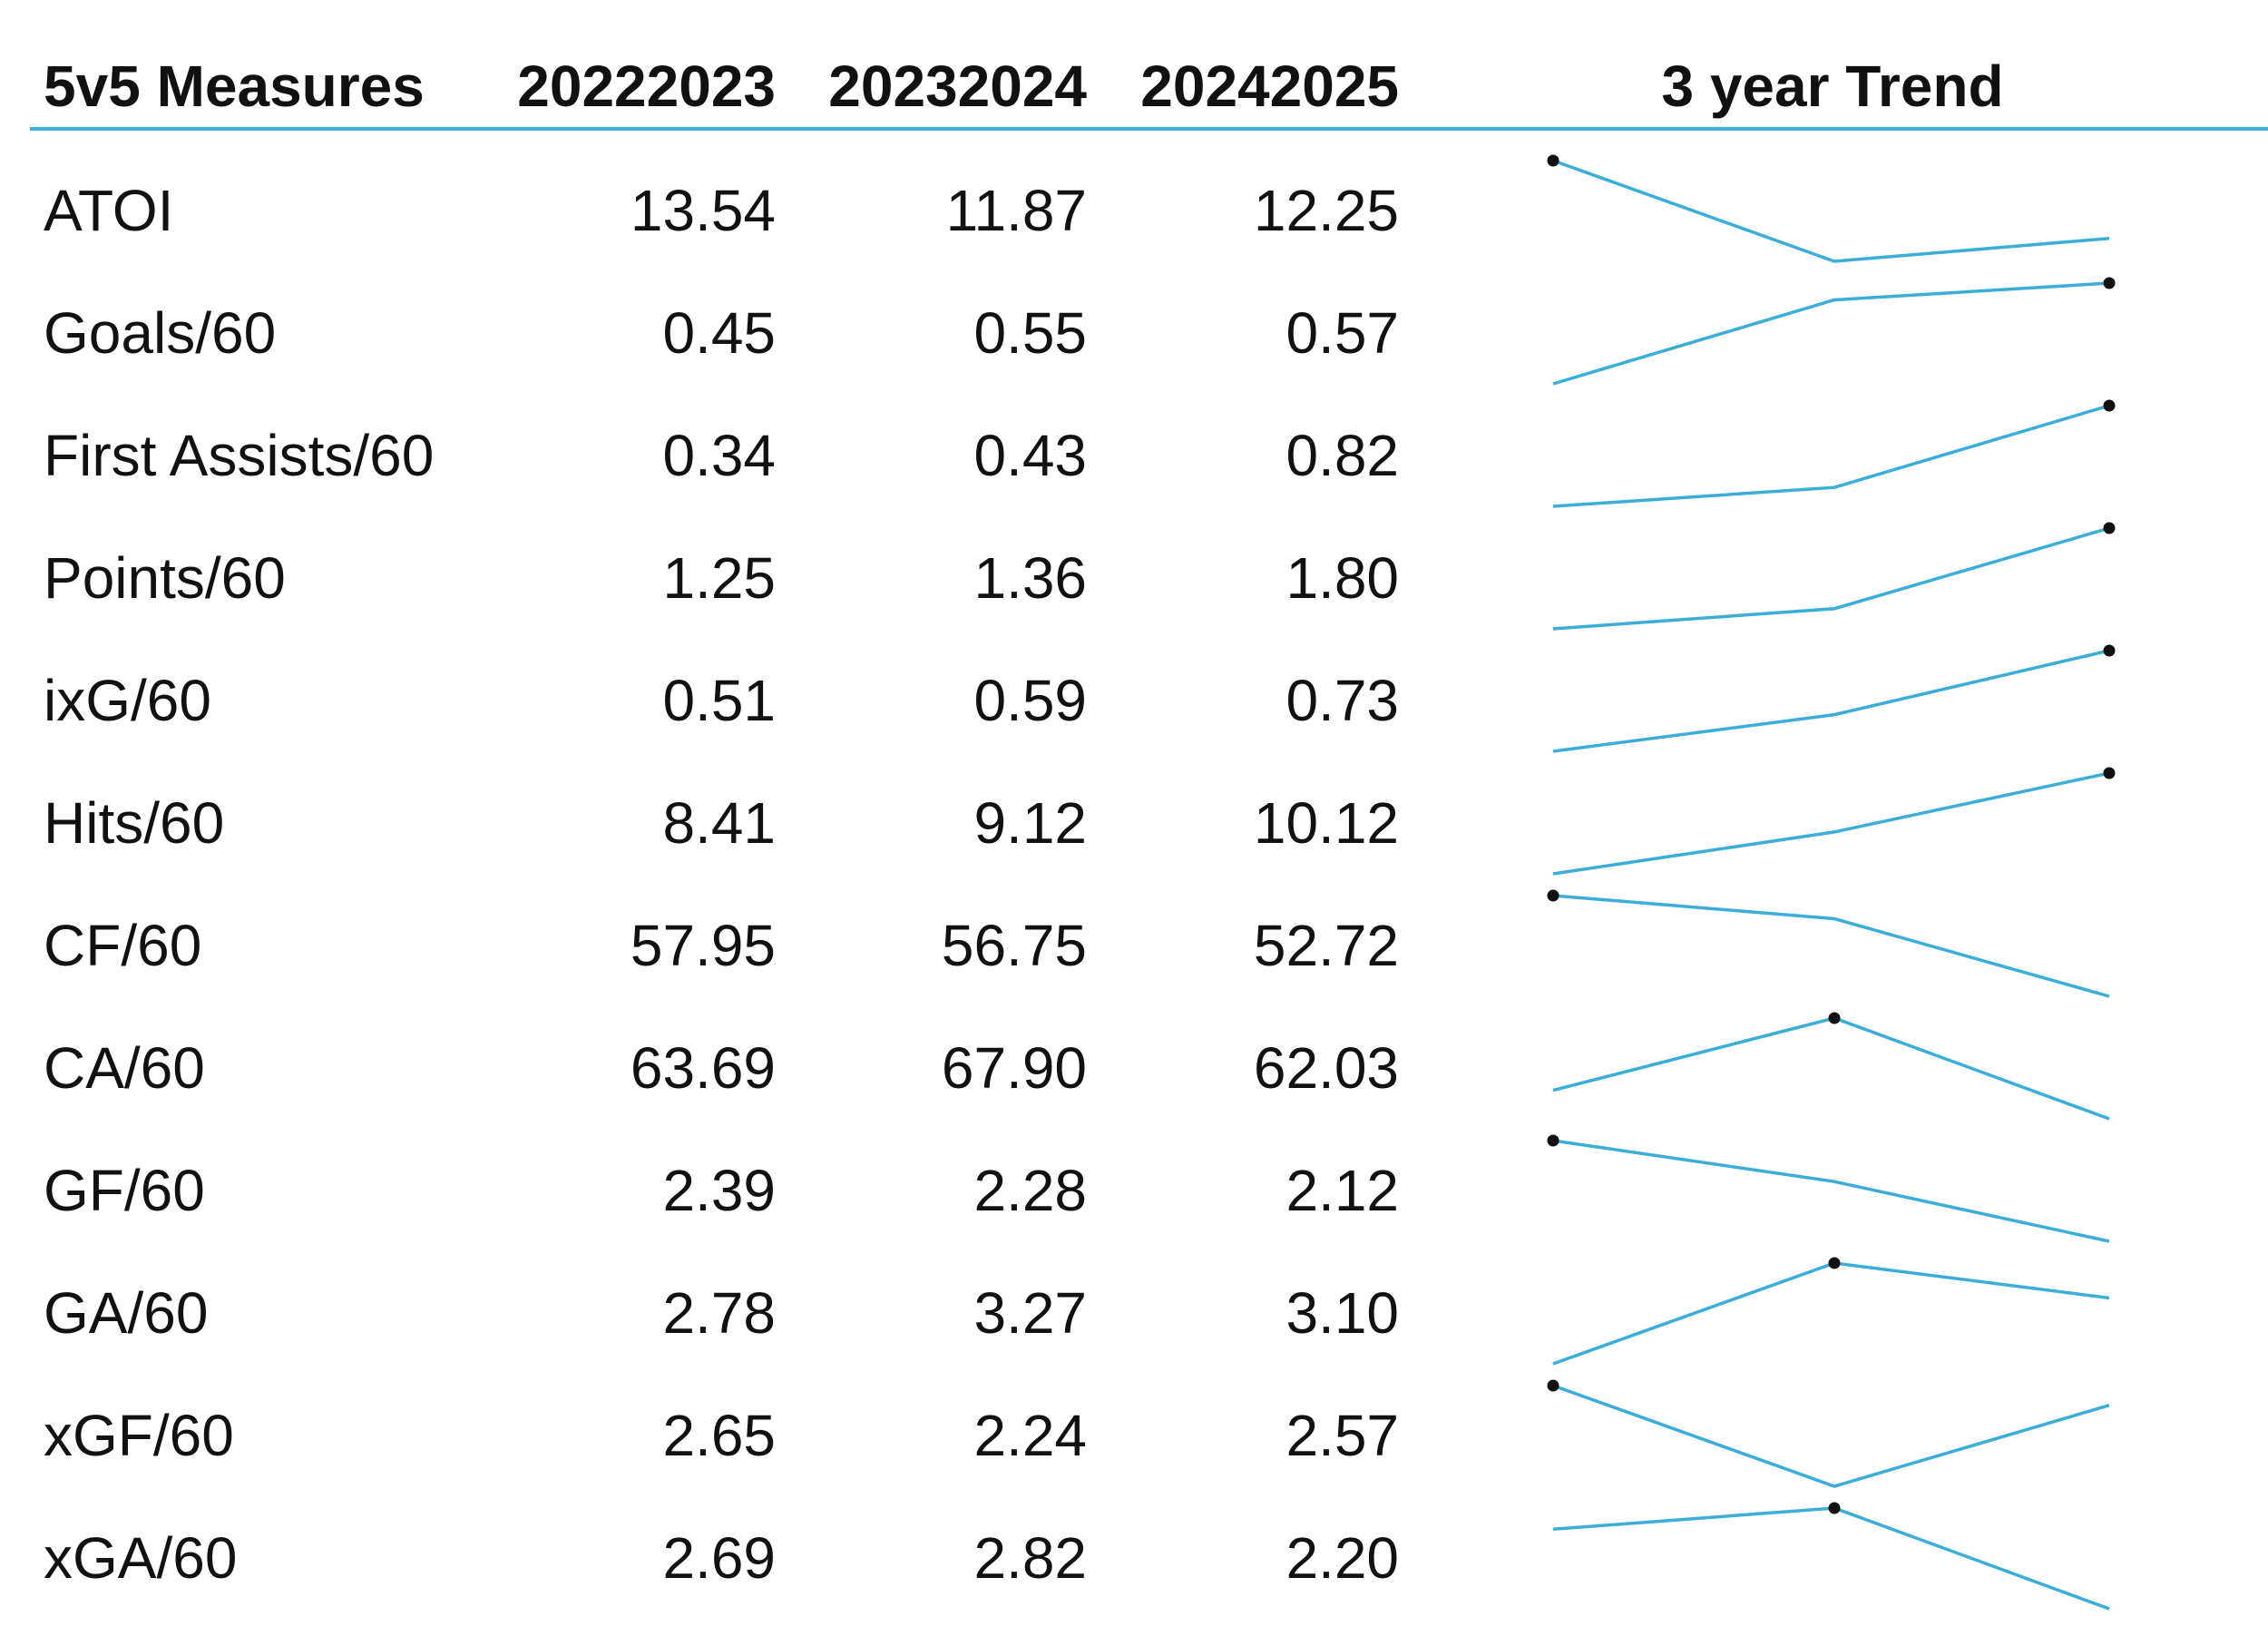 The height and width of the screenshot is (1646, 2268). What do you see at coordinates (1030, 1558) in the screenshot?
I see `season-value-2: 2.82` at bounding box center [1030, 1558].